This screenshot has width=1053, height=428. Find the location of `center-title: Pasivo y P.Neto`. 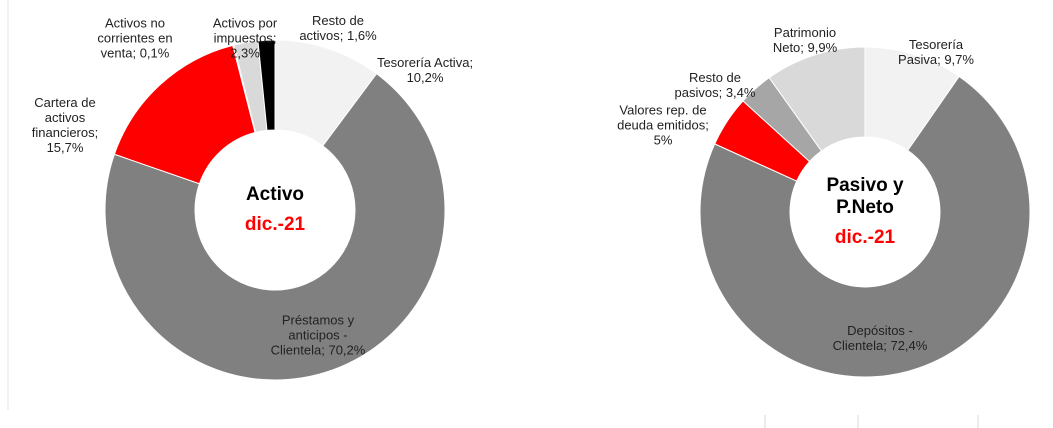

center-title: Pasivo y P.Neto is located at coordinates (865, 197).